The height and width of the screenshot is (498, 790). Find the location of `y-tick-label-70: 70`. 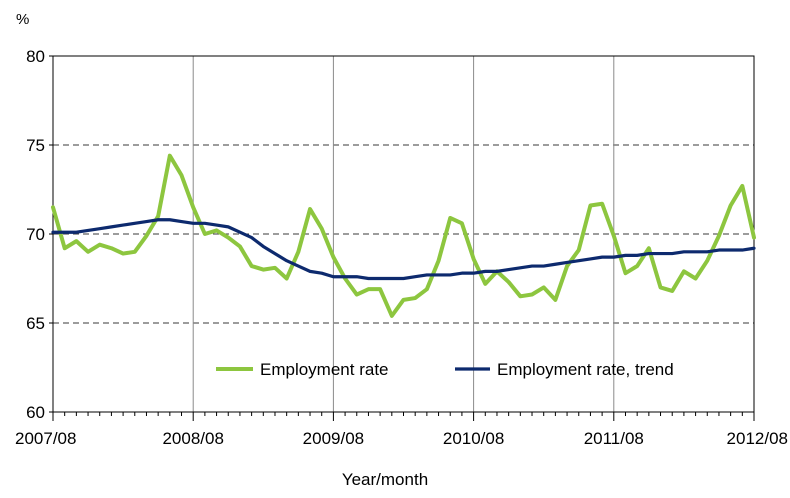

y-tick-label-70: 70 is located at coordinates (35, 234).